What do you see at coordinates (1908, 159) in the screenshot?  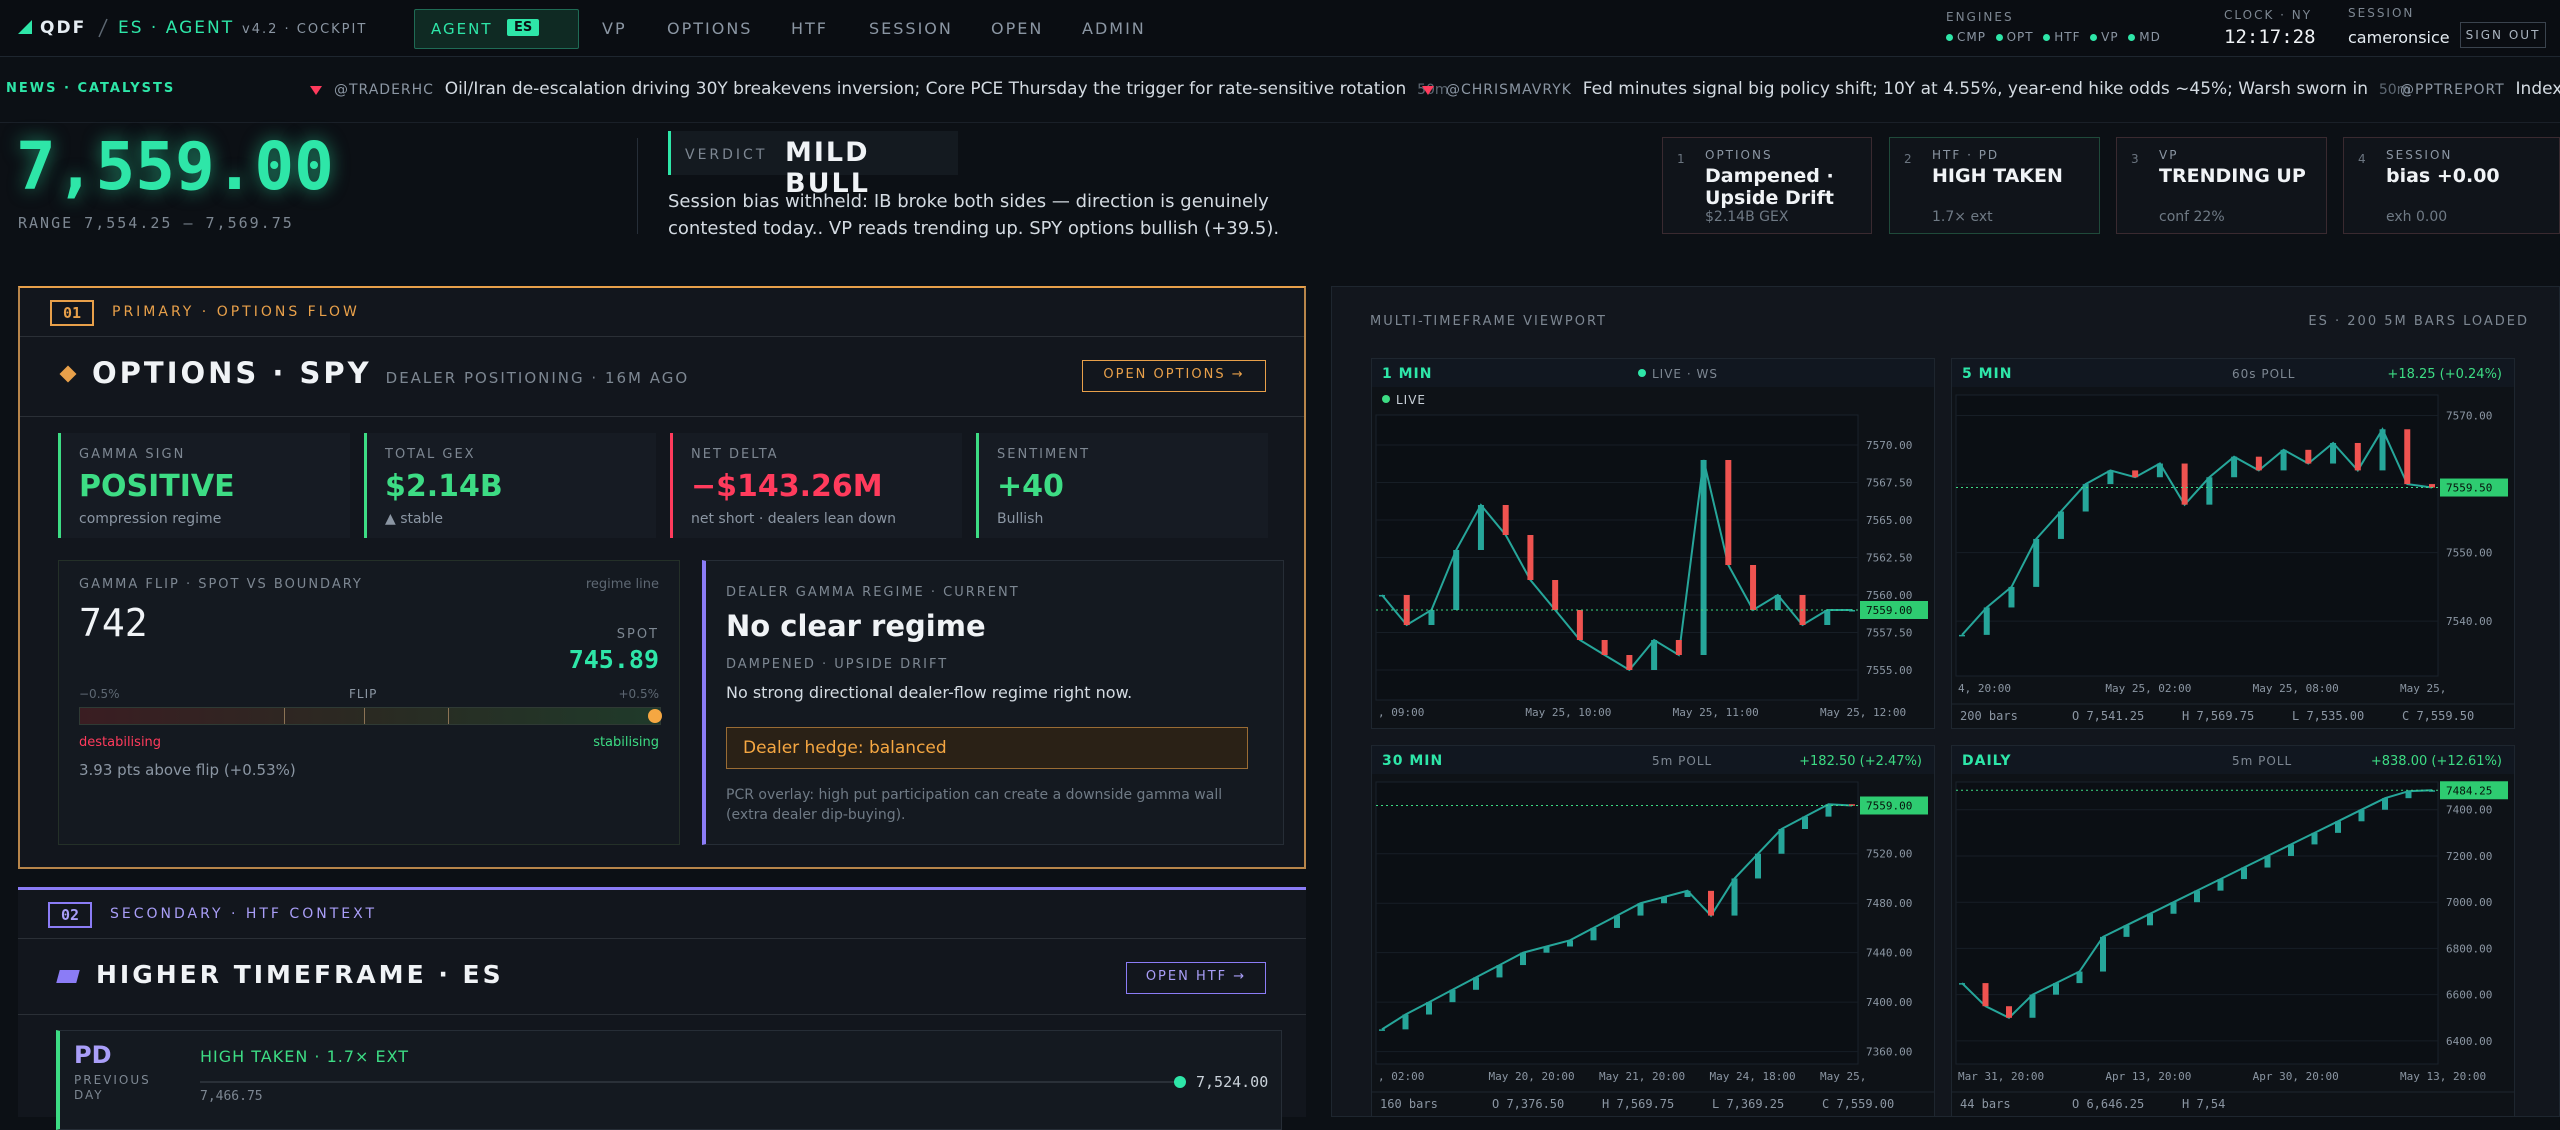 I see `card-num: 2` at bounding box center [1908, 159].